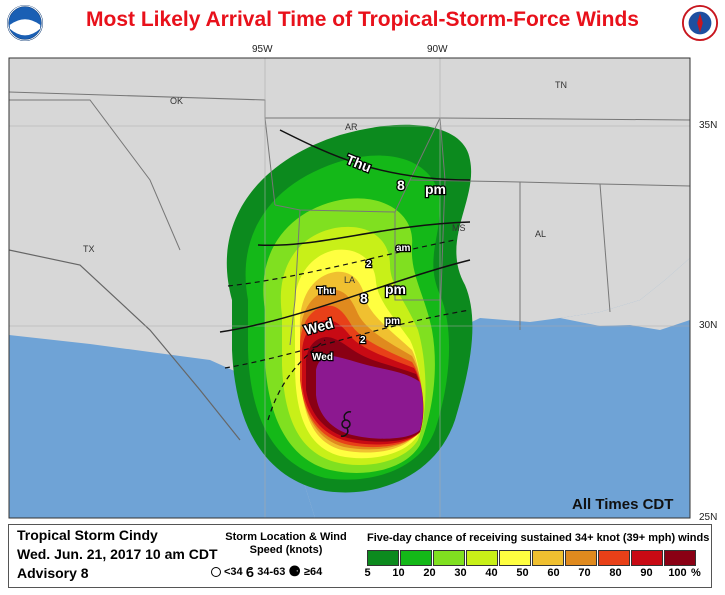 The height and width of the screenshot is (595, 725). What do you see at coordinates (696, 573) in the screenshot?
I see `percent-unit: %` at bounding box center [696, 573].